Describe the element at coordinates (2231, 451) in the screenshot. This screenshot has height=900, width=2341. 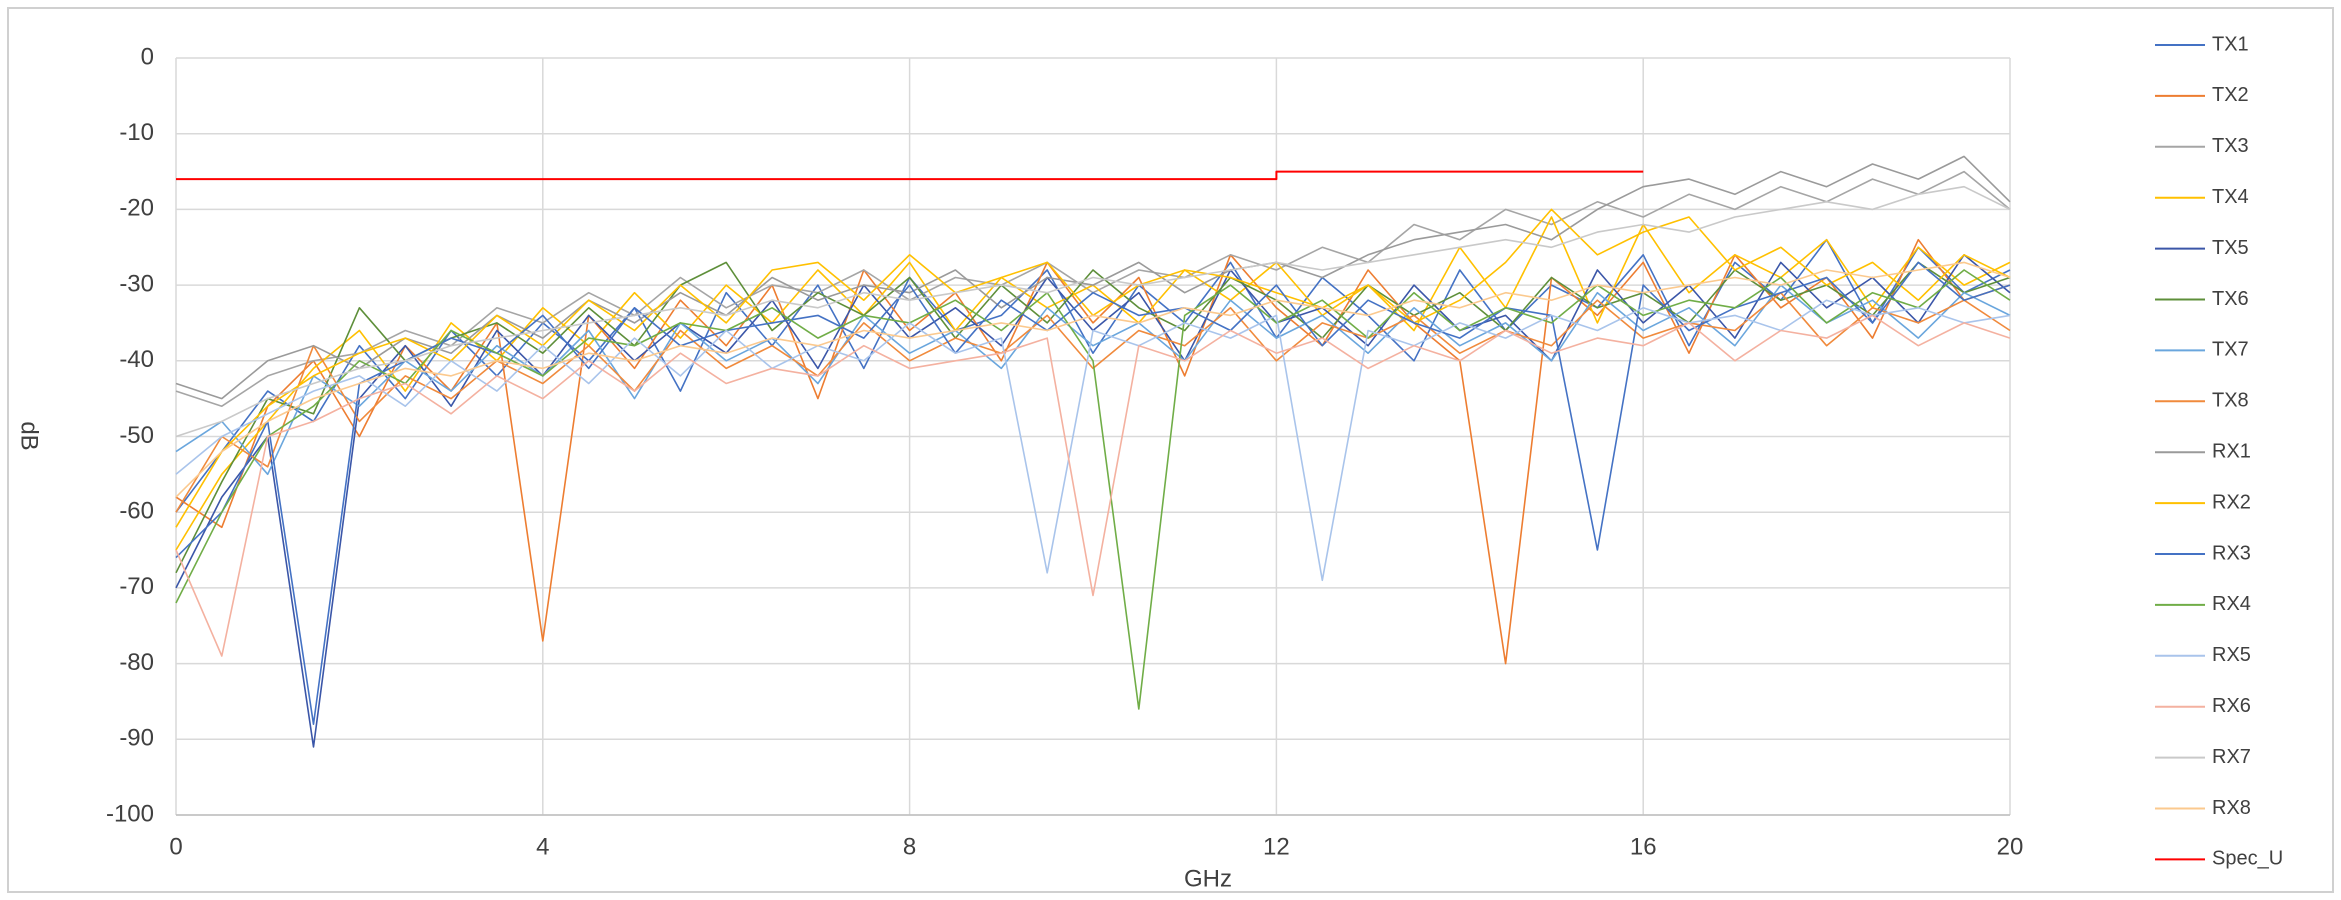
I see `legend-label: RX1` at that location.